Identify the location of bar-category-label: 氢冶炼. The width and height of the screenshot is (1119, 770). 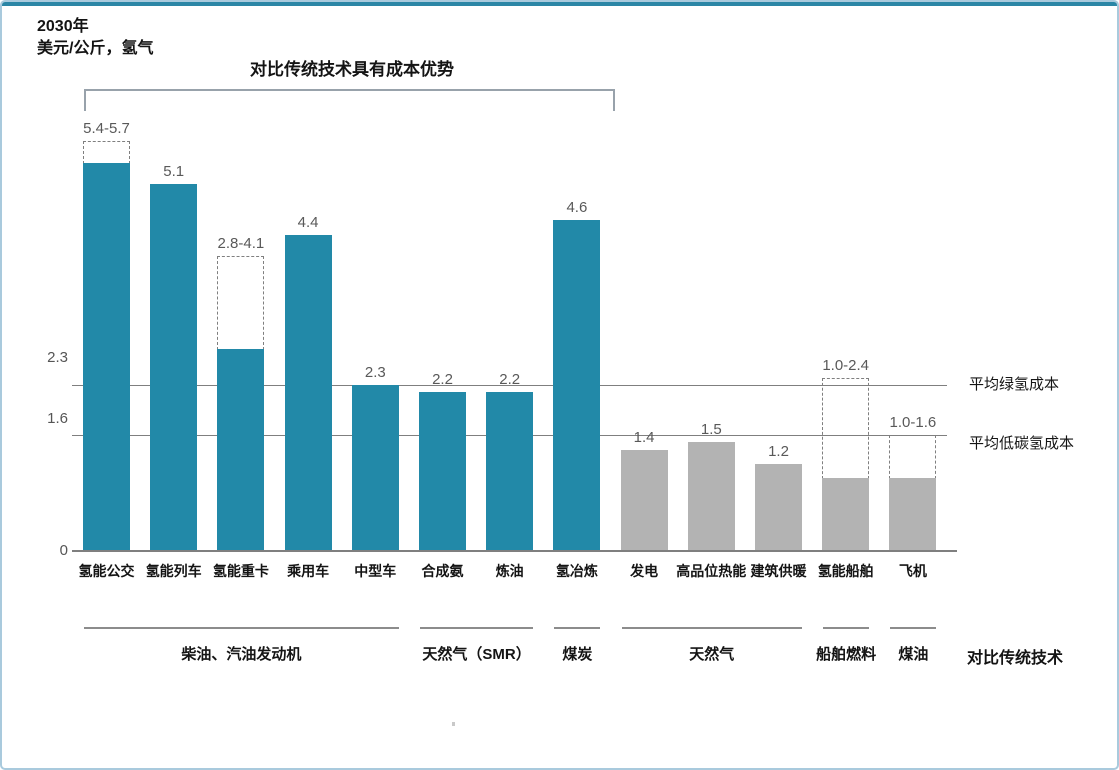
(576, 571).